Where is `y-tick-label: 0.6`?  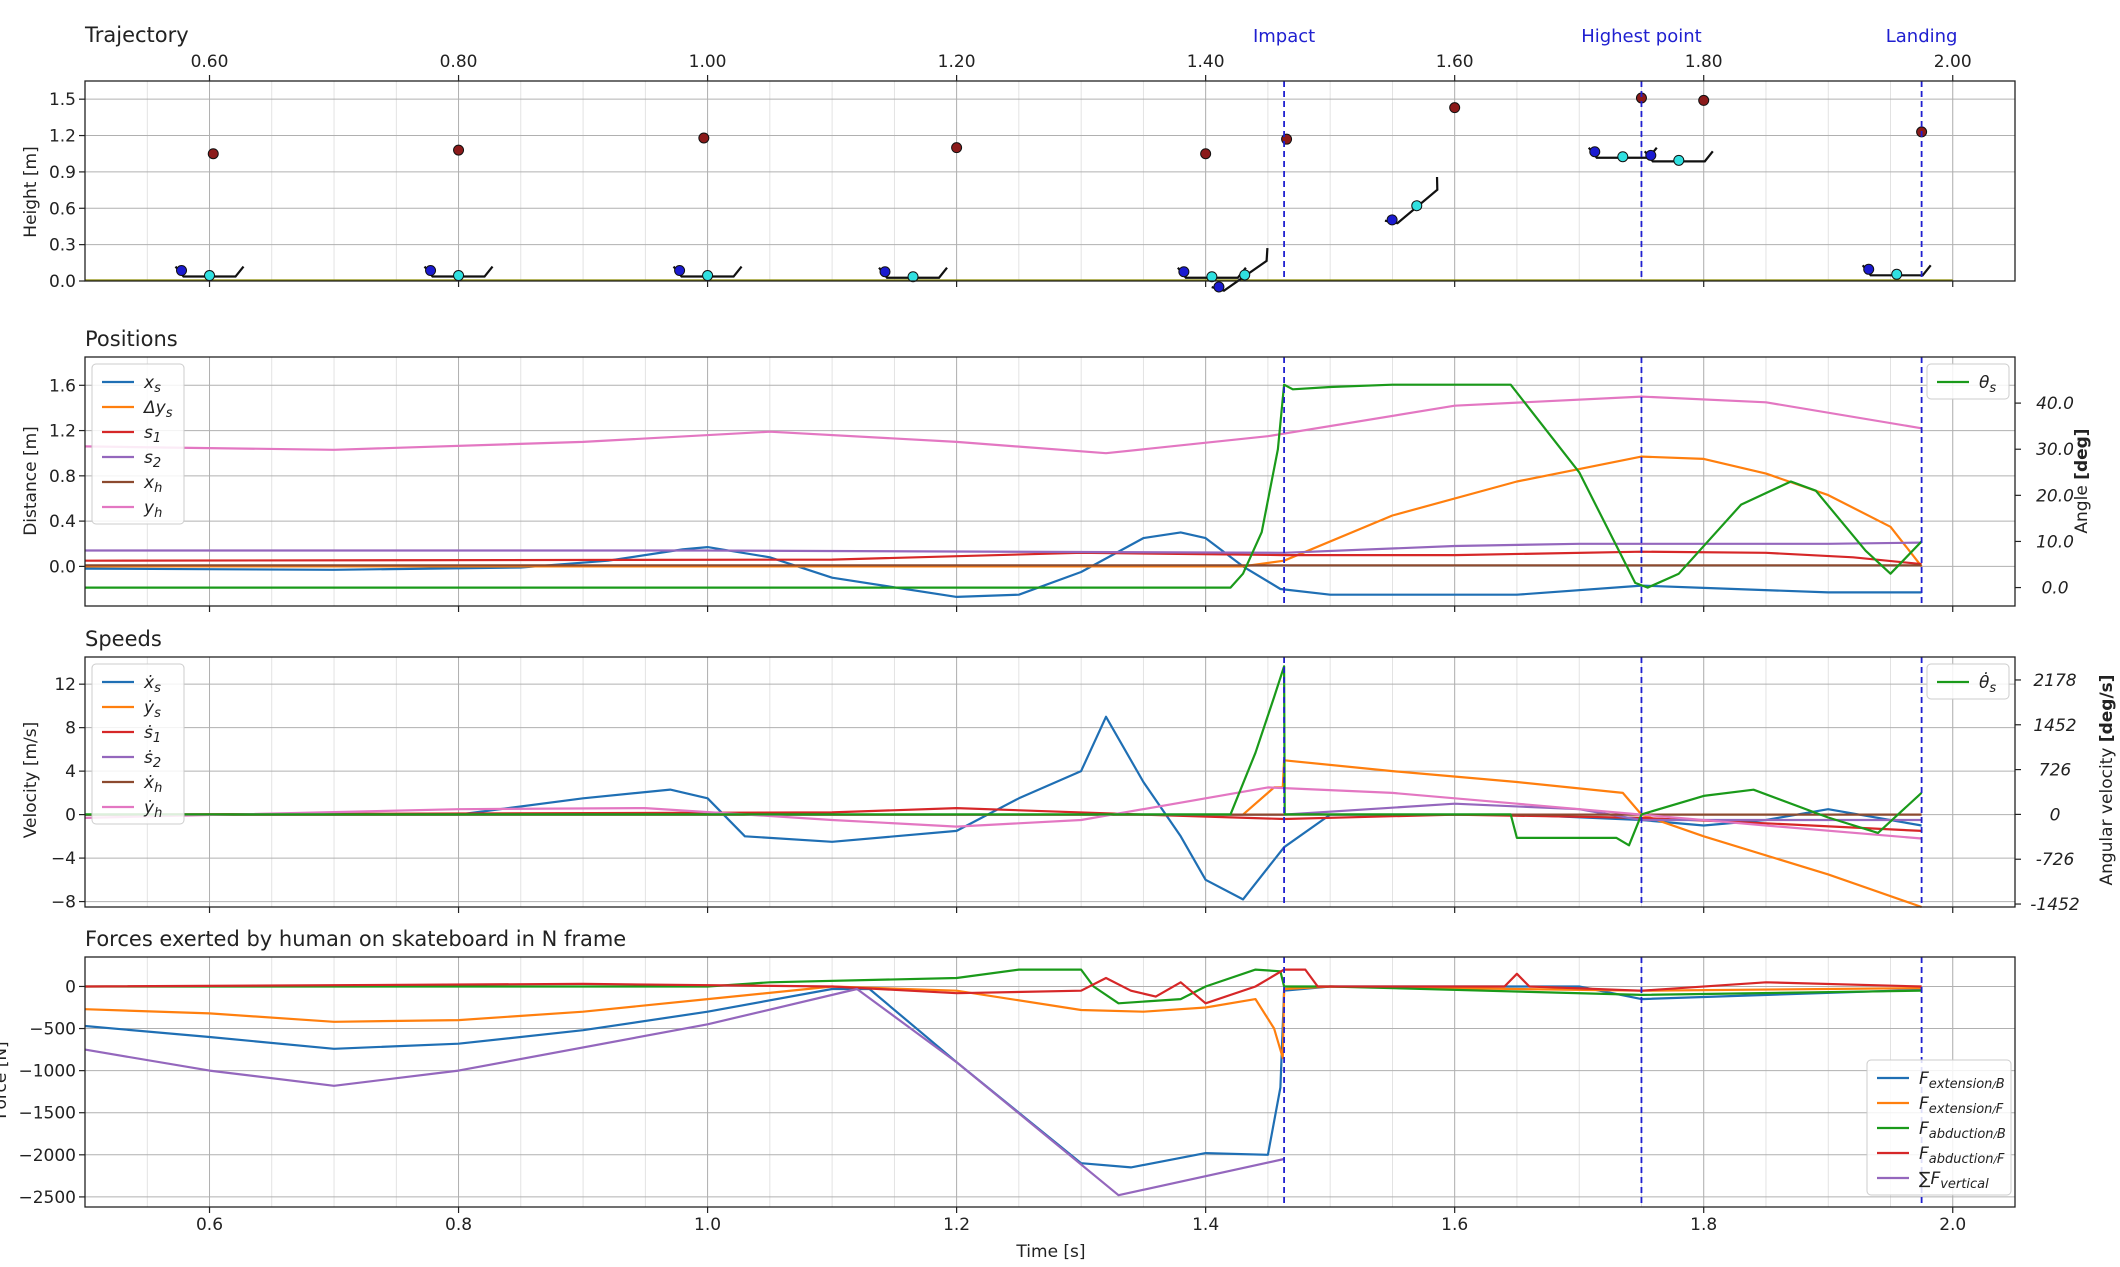
y-tick-label: 0.6 is located at coordinates (62, 209).